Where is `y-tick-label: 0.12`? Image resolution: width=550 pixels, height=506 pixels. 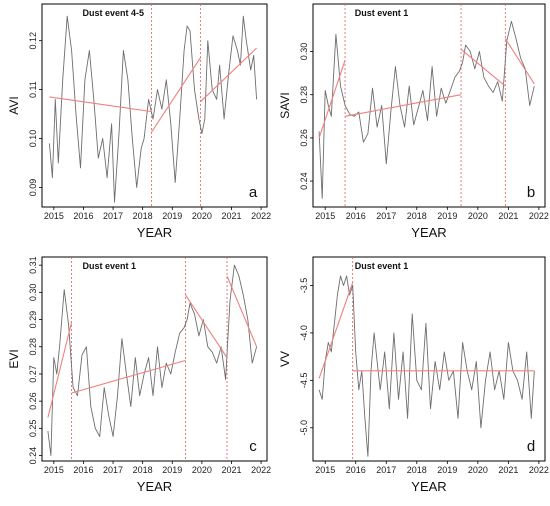 y-tick-label: 0.12 is located at coordinates (33, 41).